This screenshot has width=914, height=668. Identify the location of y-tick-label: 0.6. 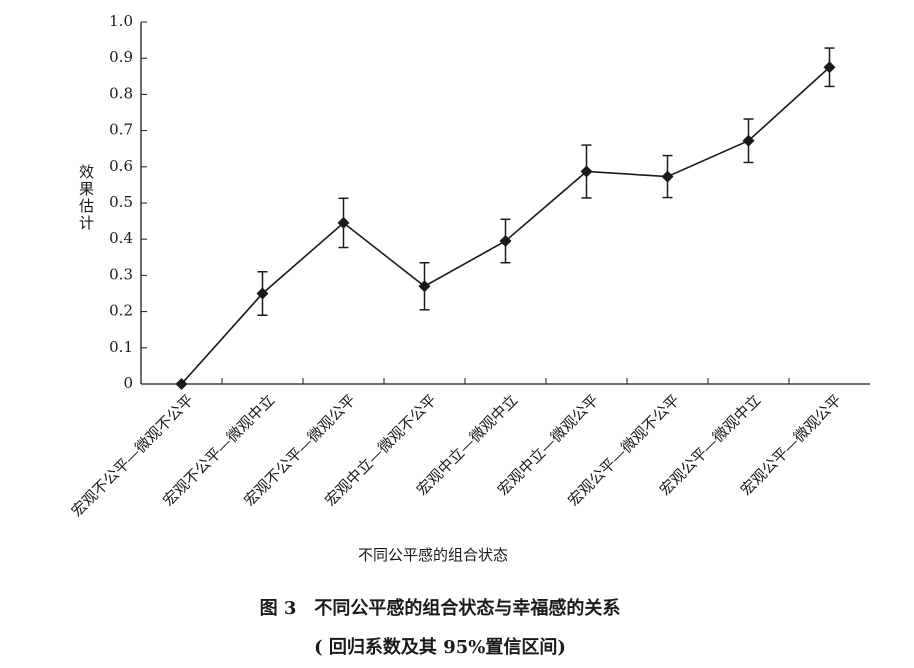
(121, 166).